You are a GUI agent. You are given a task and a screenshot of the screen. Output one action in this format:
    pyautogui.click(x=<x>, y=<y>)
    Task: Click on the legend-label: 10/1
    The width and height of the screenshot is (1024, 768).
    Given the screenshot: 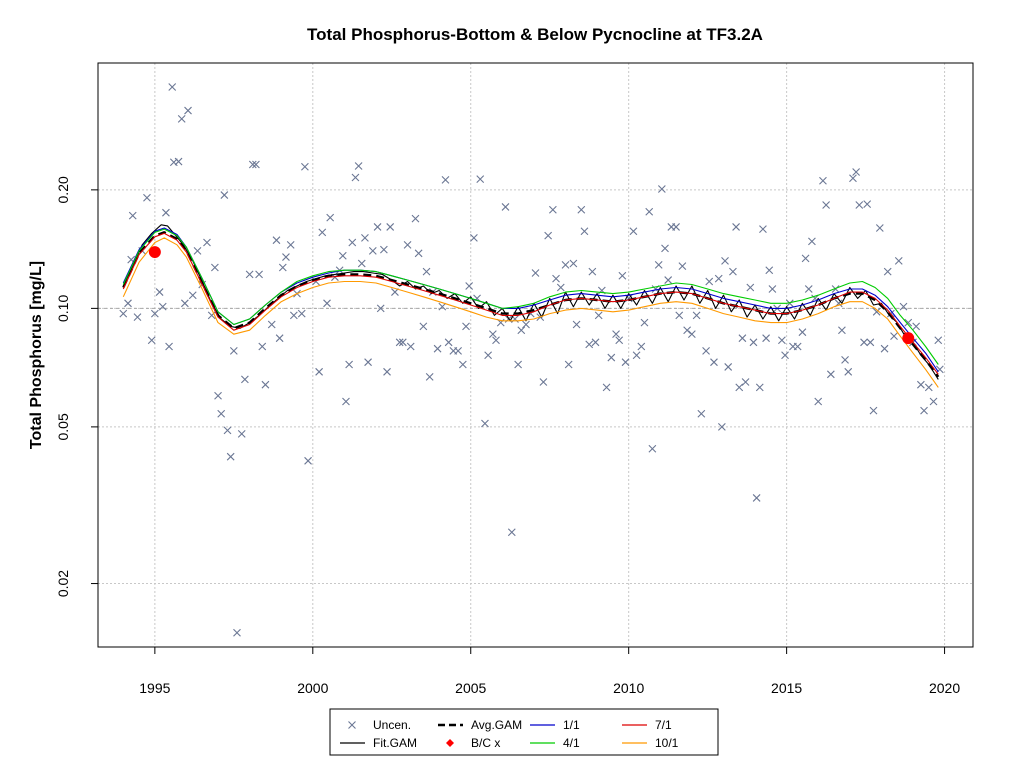 What is the action you would take?
    pyautogui.click(x=667, y=743)
    